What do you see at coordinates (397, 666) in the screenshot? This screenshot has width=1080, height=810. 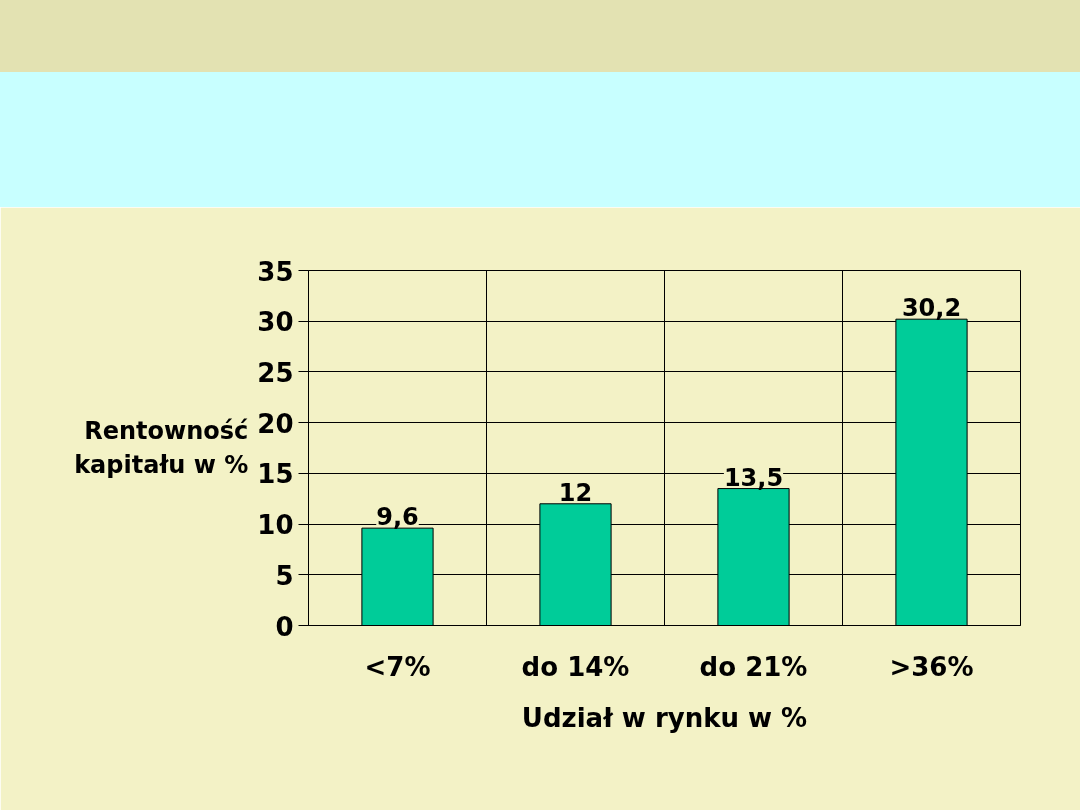 I see `x-tick-label: <7%` at bounding box center [397, 666].